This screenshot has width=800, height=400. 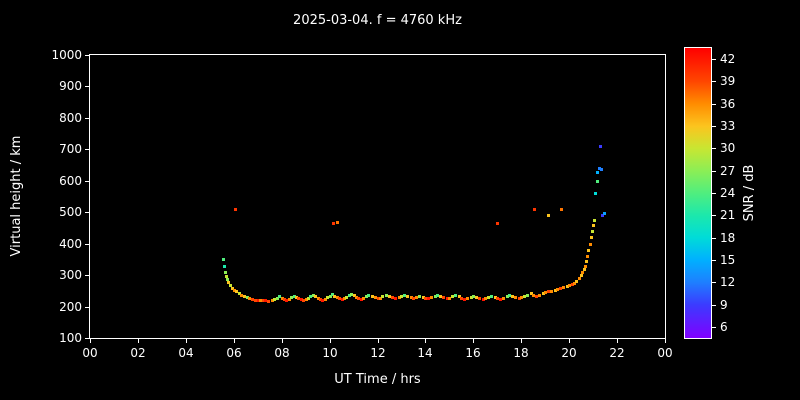 I want to click on x-tick-label: 22, so click(x=617, y=353).